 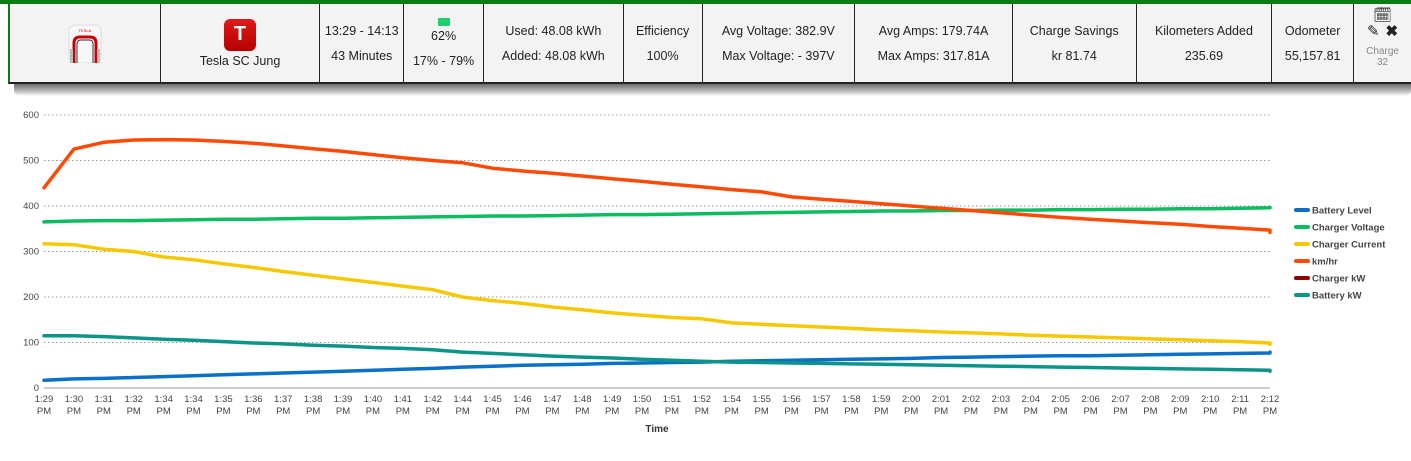 I want to click on legend-item: Charger Voltage, so click(x=1348, y=228).